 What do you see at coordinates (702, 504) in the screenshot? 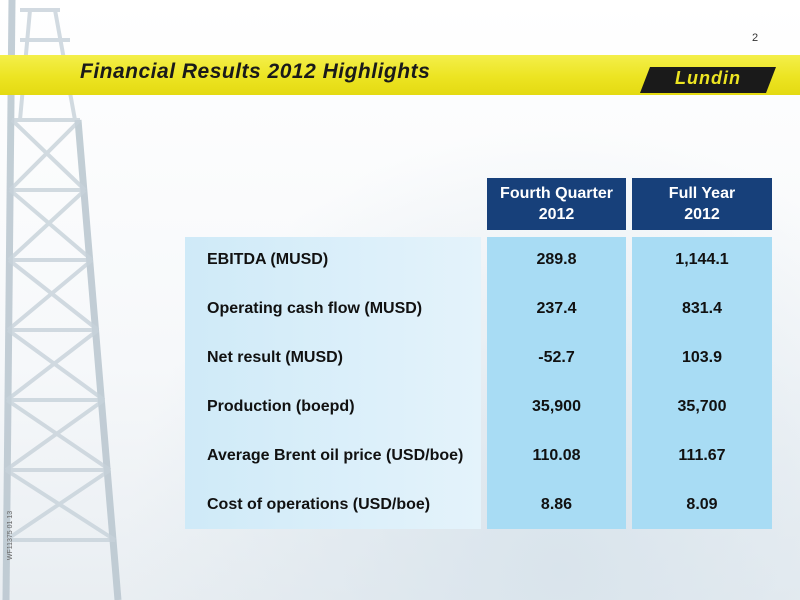
I see `value-fy-cost-of-operations: 8.09` at bounding box center [702, 504].